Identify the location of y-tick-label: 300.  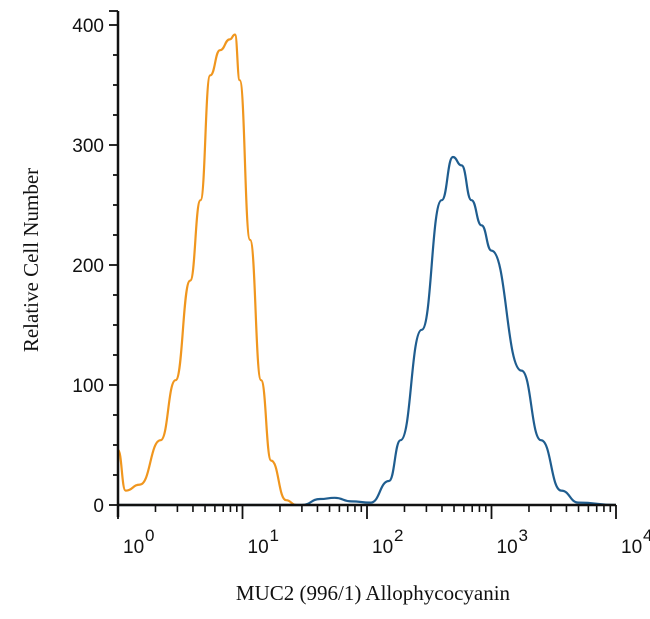
(88, 146).